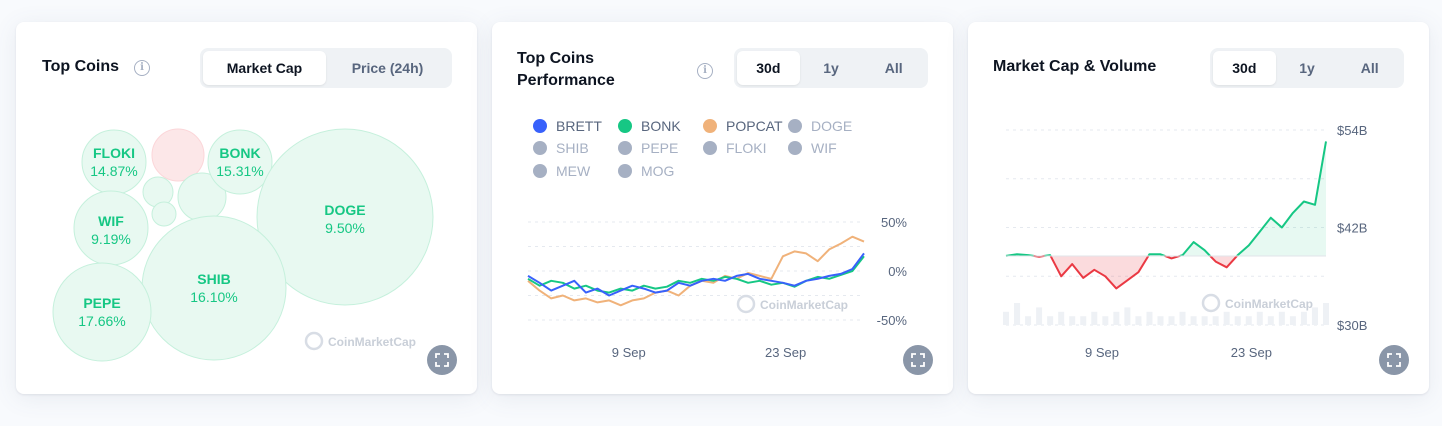 This screenshot has width=1442, height=426. What do you see at coordinates (239, 153) in the screenshot?
I see `bubble-label: BONK` at bounding box center [239, 153].